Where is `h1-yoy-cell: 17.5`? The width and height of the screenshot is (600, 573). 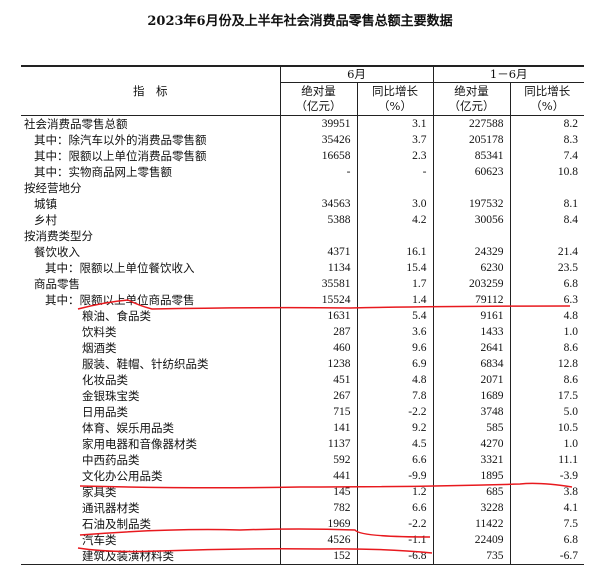
h1-yoy-cell: 17.5 is located at coordinates (546, 396).